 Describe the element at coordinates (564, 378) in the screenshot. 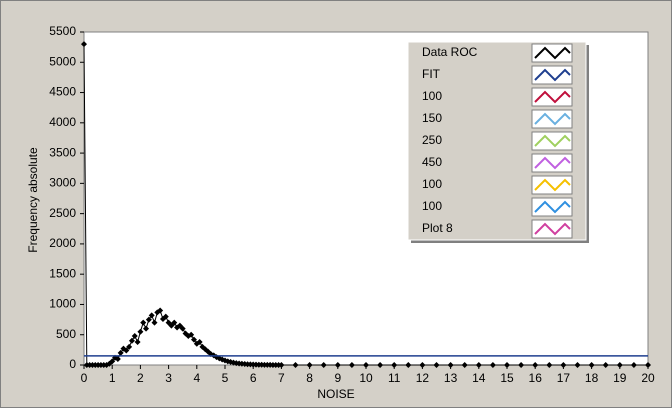

I see `x-tick-label: 17` at that location.